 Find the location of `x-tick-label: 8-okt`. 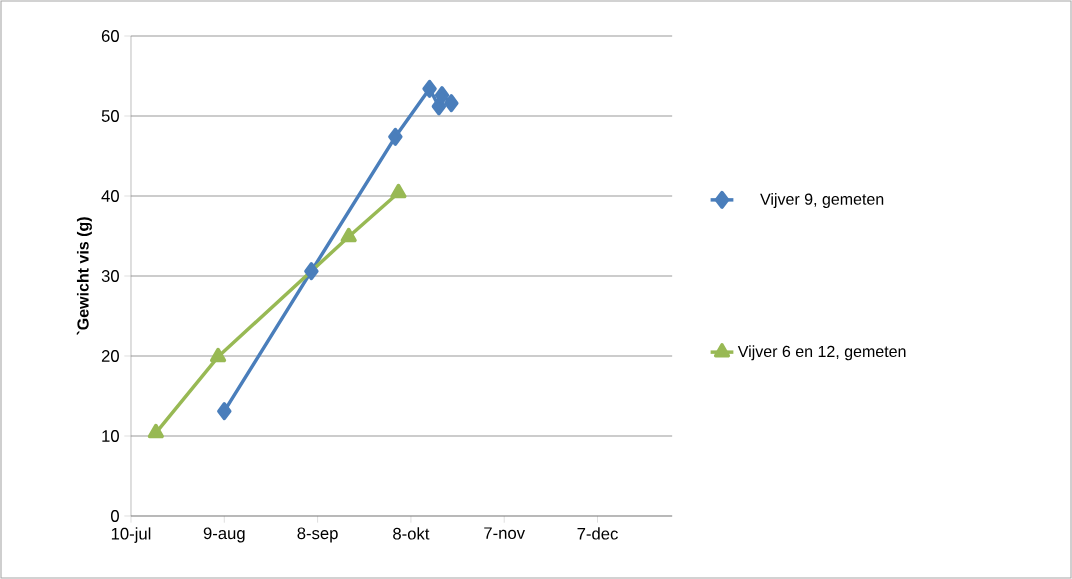

x-tick-label: 8-okt is located at coordinates (411, 533).